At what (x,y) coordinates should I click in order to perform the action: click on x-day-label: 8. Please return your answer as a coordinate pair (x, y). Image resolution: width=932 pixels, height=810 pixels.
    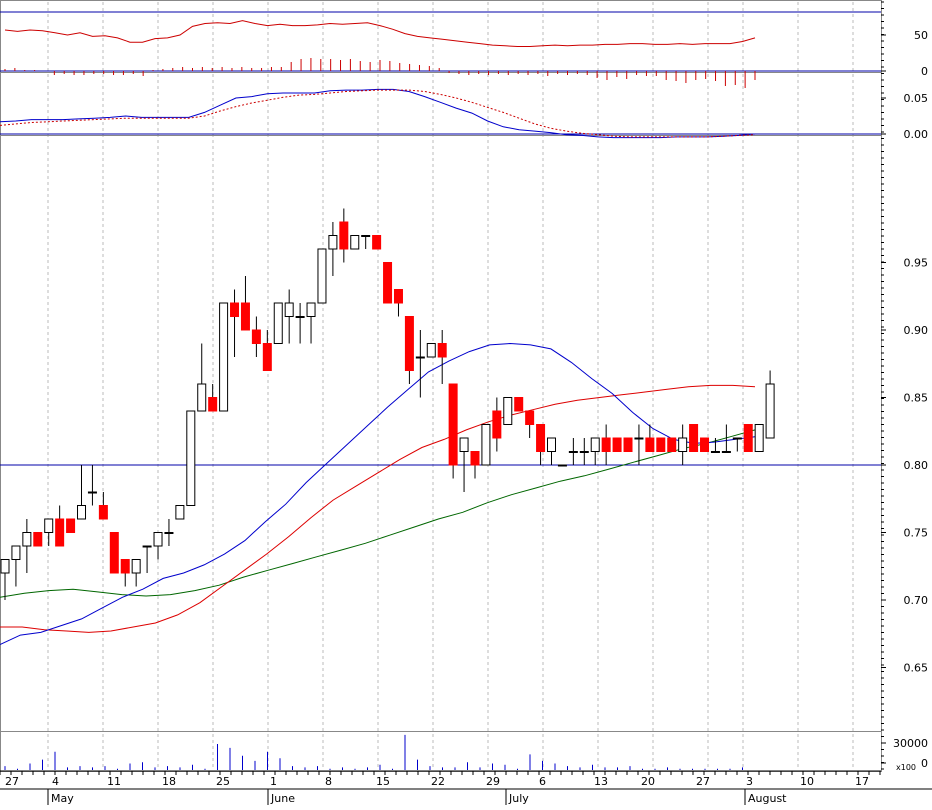
    Looking at the image, I should click on (328, 781).